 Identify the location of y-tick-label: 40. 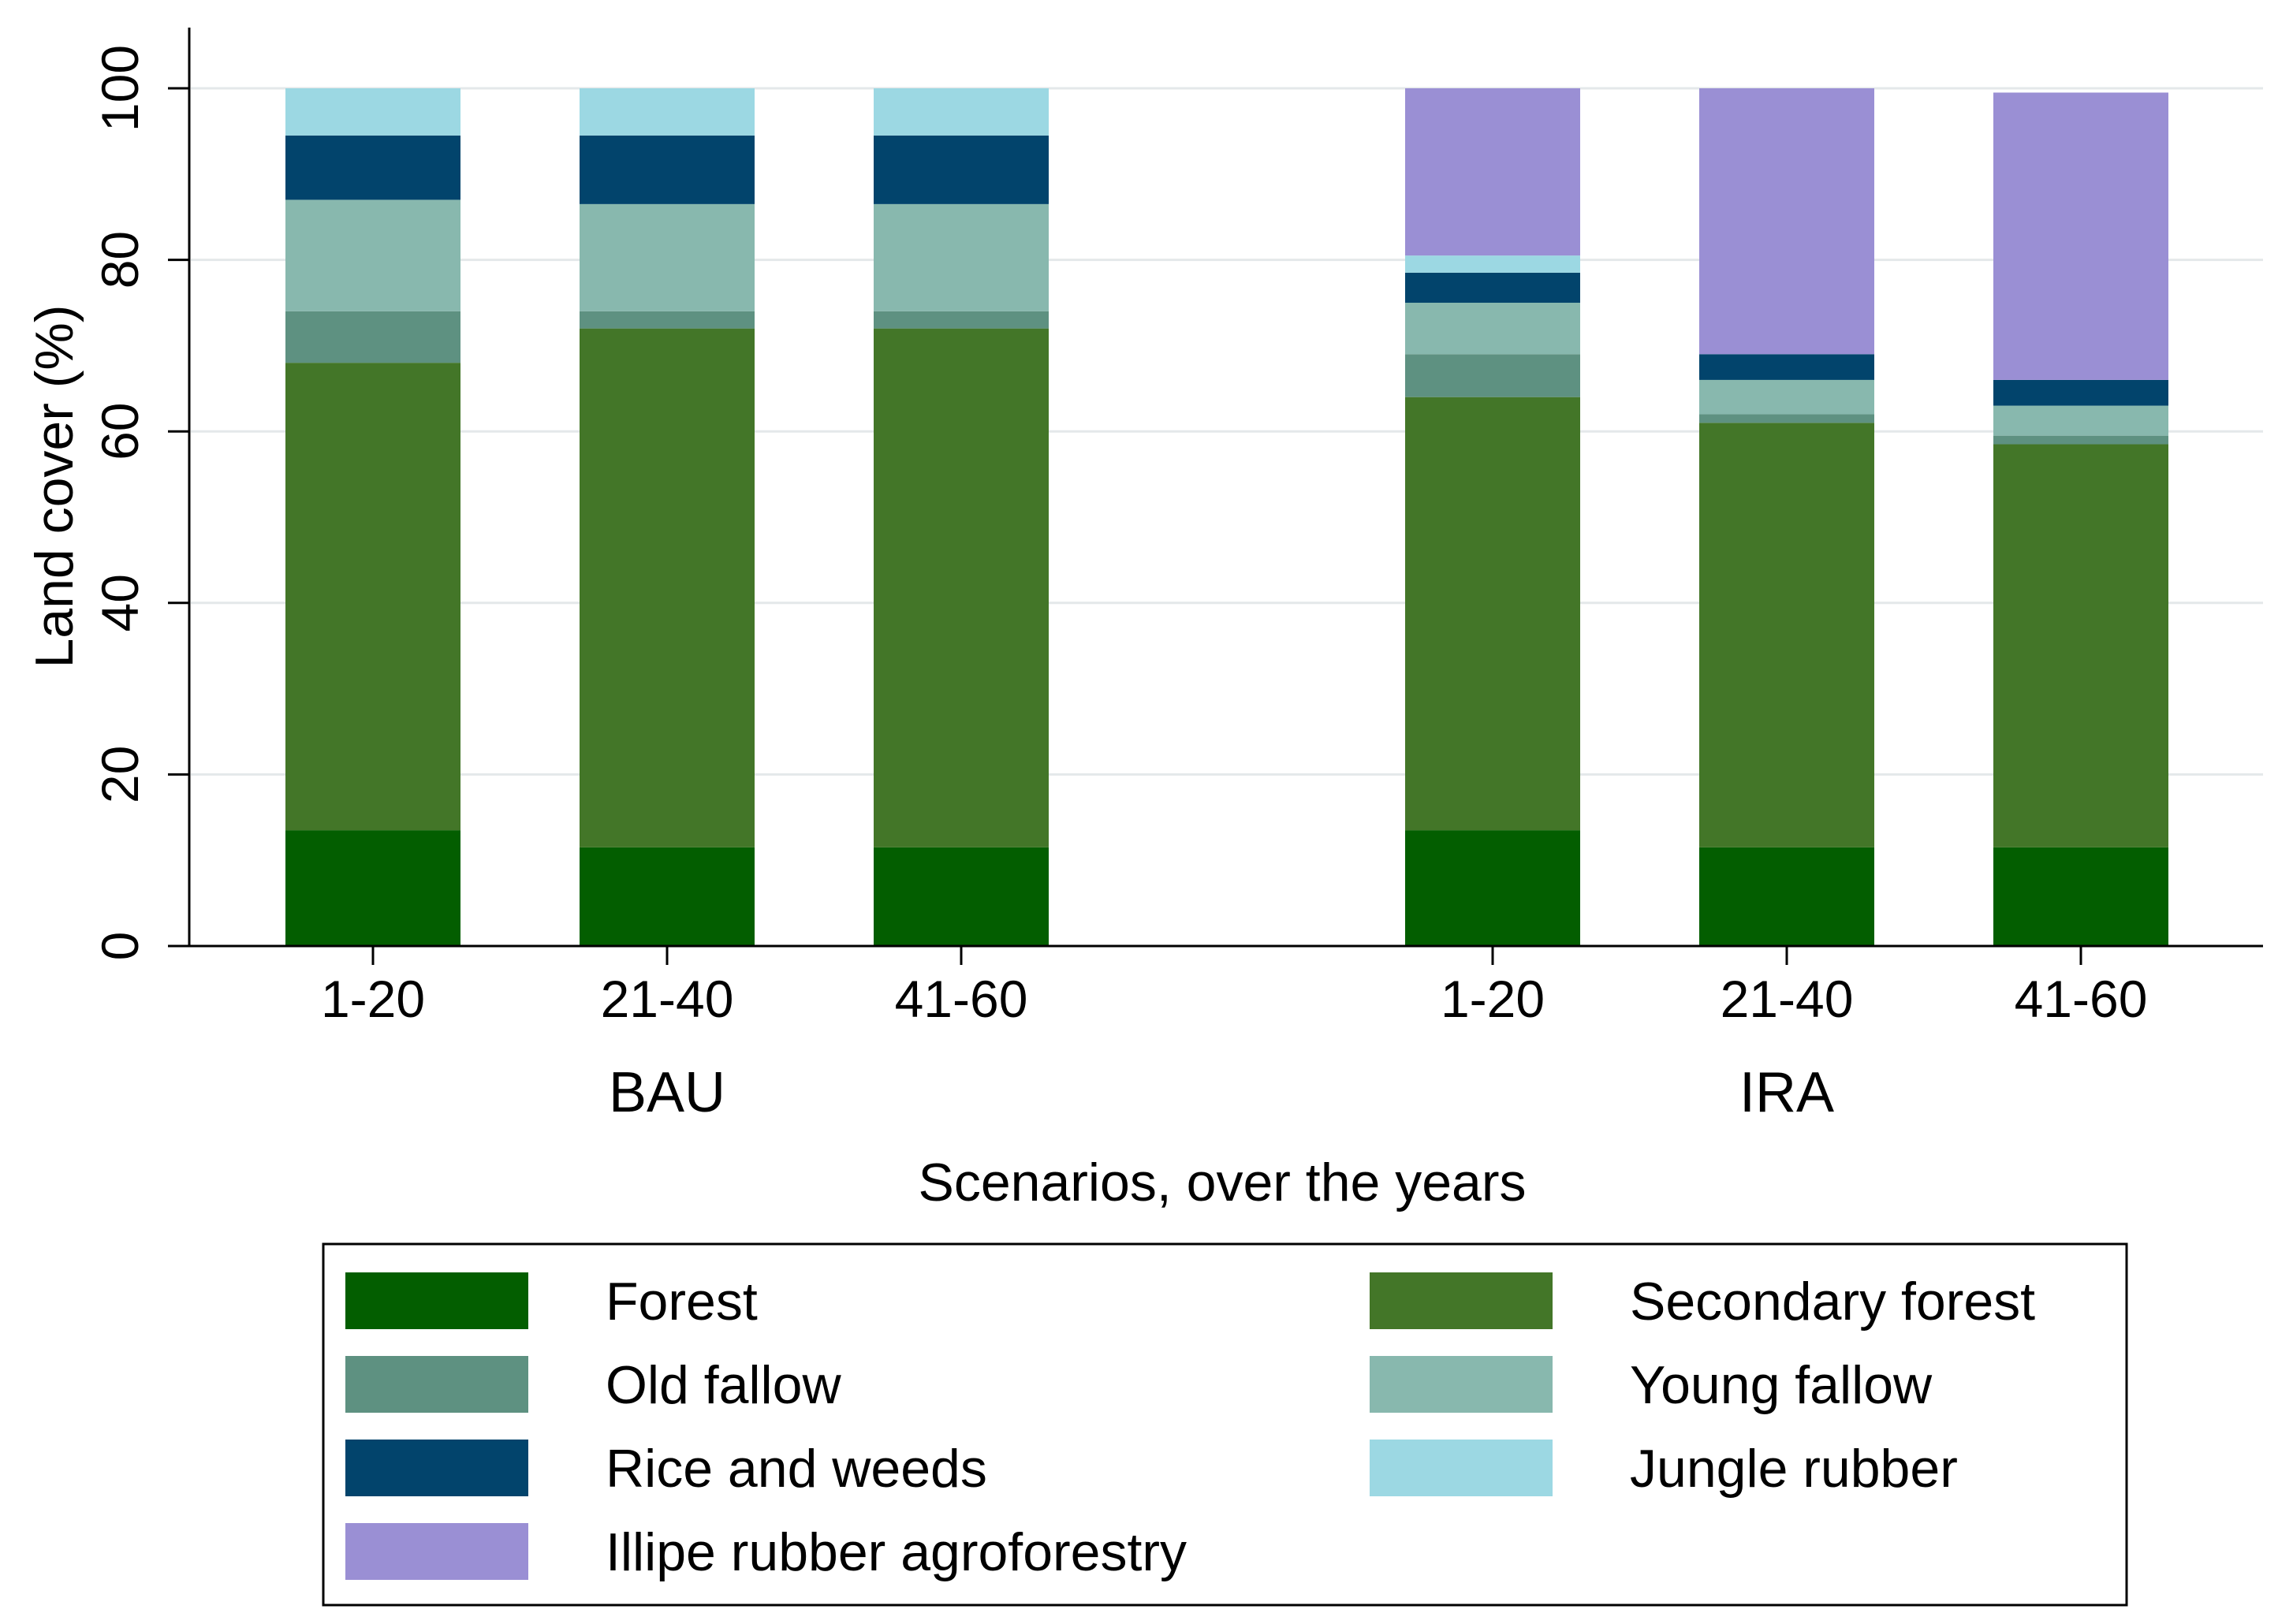
(120, 602).